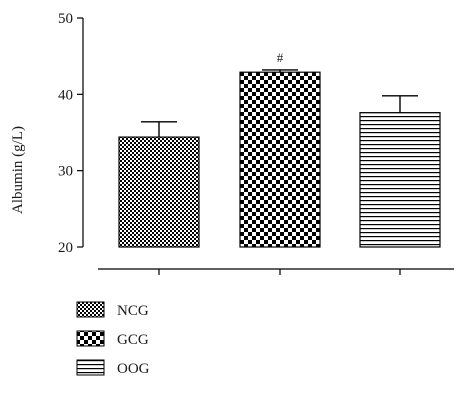 The image size is (457, 403). What do you see at coordinates (113, 339) in the screenshot?
I see `legend: NCG GCG OOG` at bounding box center [113, 339].